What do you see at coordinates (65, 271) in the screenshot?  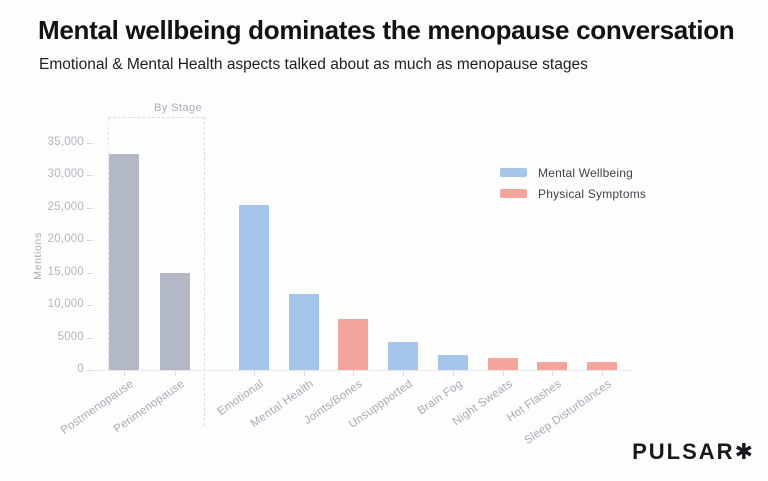 I see `y-tick-label: 15,000` at bounding box center [65, 271].